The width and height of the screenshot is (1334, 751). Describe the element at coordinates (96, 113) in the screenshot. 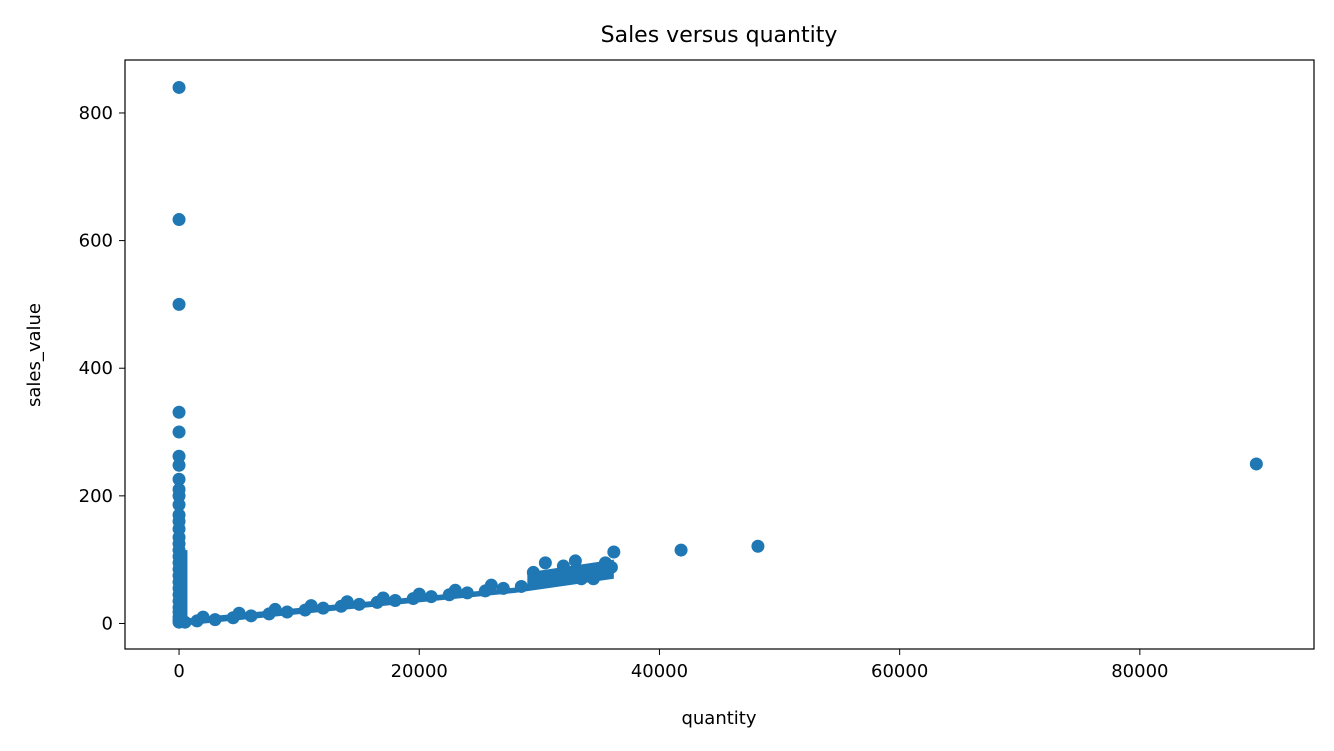

I see `y-tick-label: 800` at that location.